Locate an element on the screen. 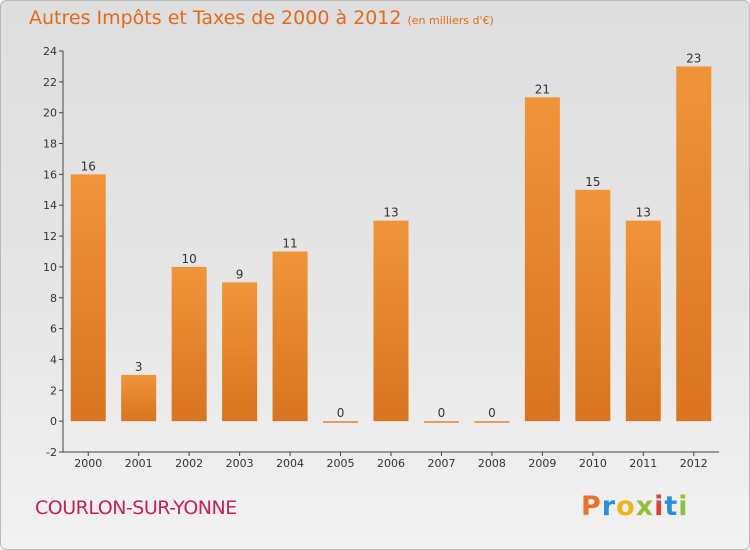 Image resolution: width=750 pixels, height=550 pixels. y-tick-label: 14 is located at coordinates (50, 205).